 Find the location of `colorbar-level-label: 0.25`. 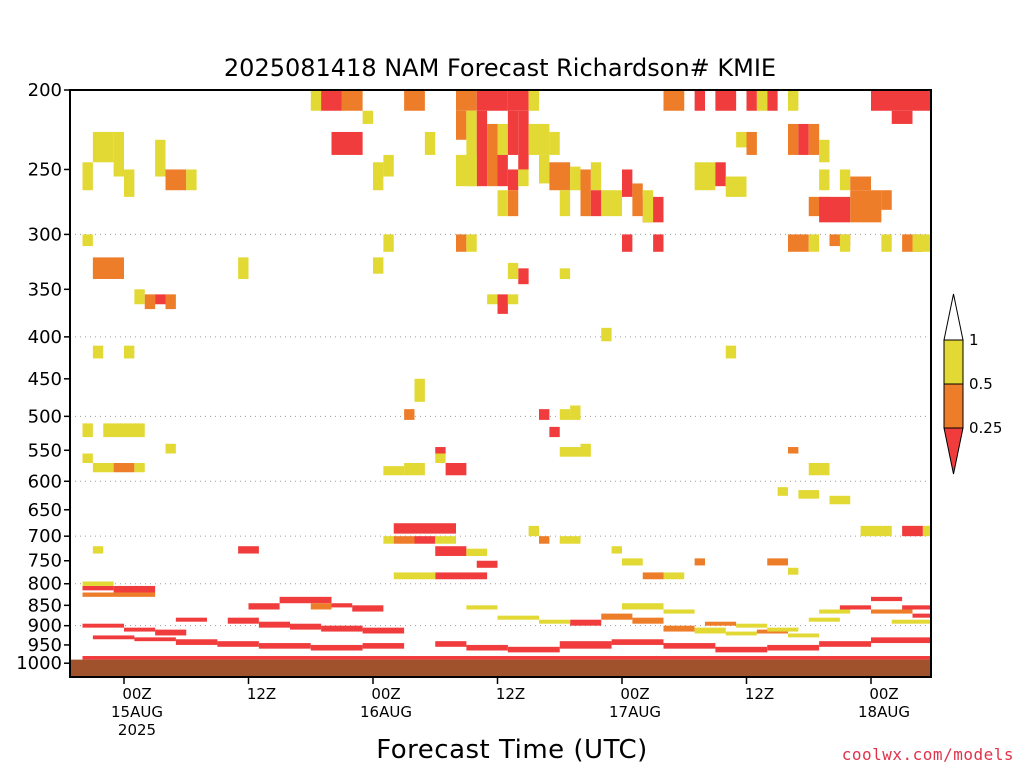

colorbar-level-label: 0.25 is located at coordinates (985, 428).